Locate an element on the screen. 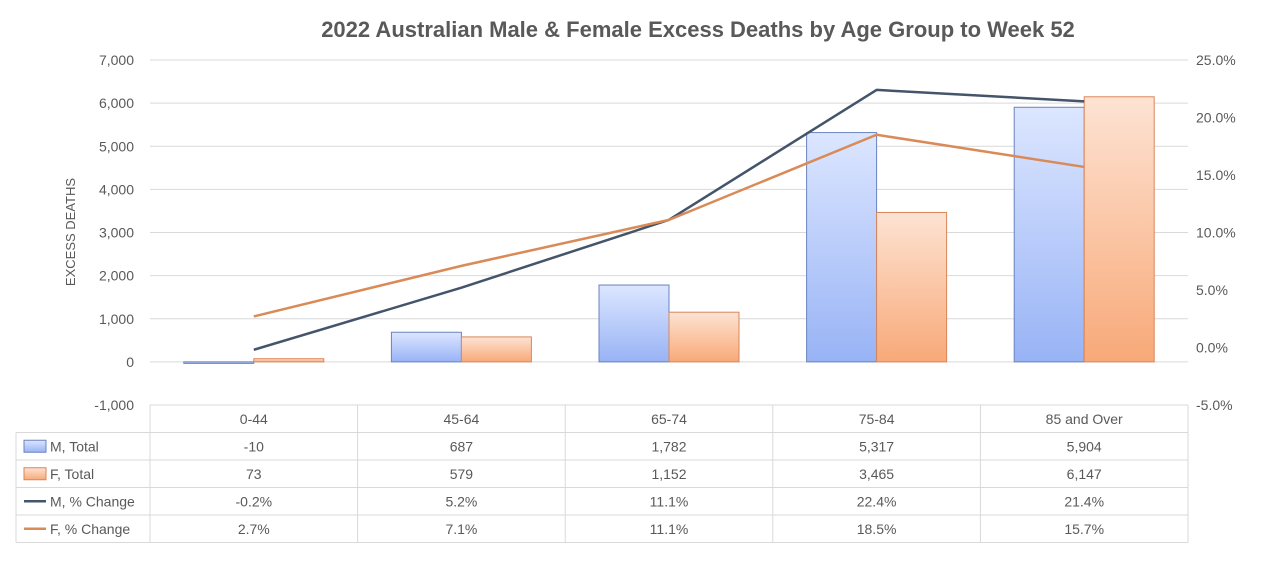  y-left-tick-label: 6,000 is located at coordinates (116, 103).